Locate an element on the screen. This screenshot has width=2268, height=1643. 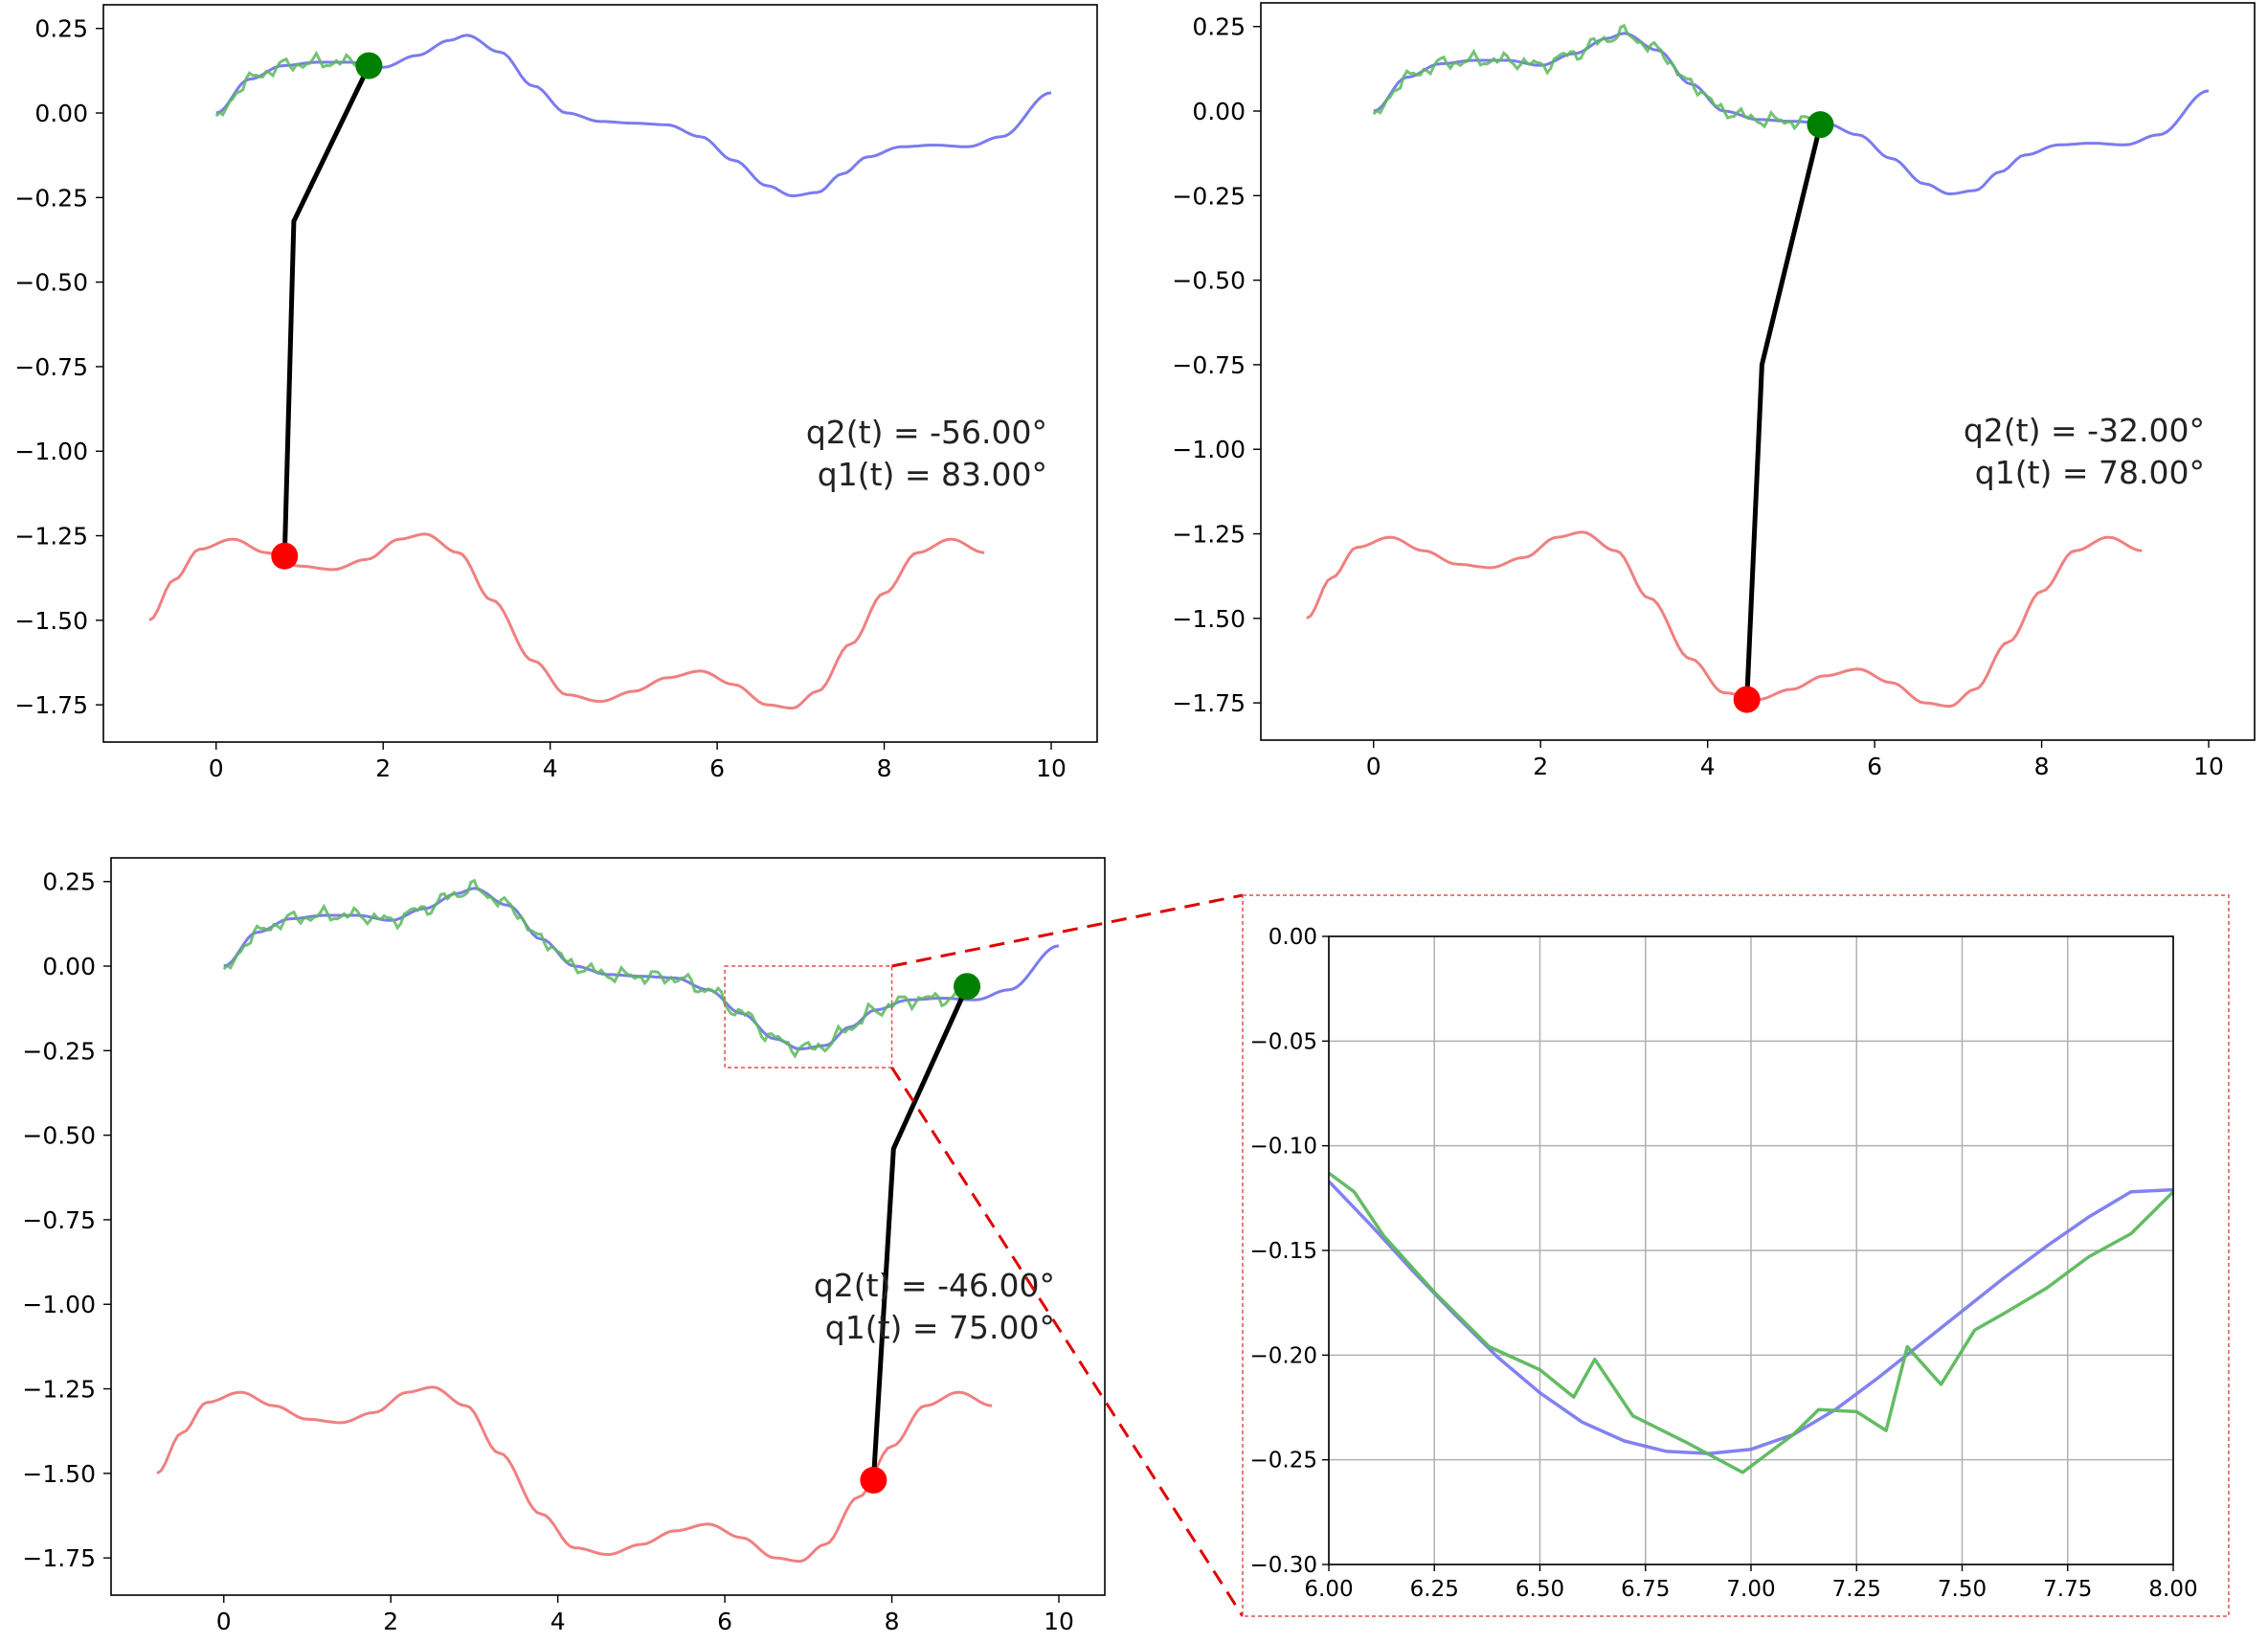
zoom-connector-bottom is located at coordinates (1067, 1342).